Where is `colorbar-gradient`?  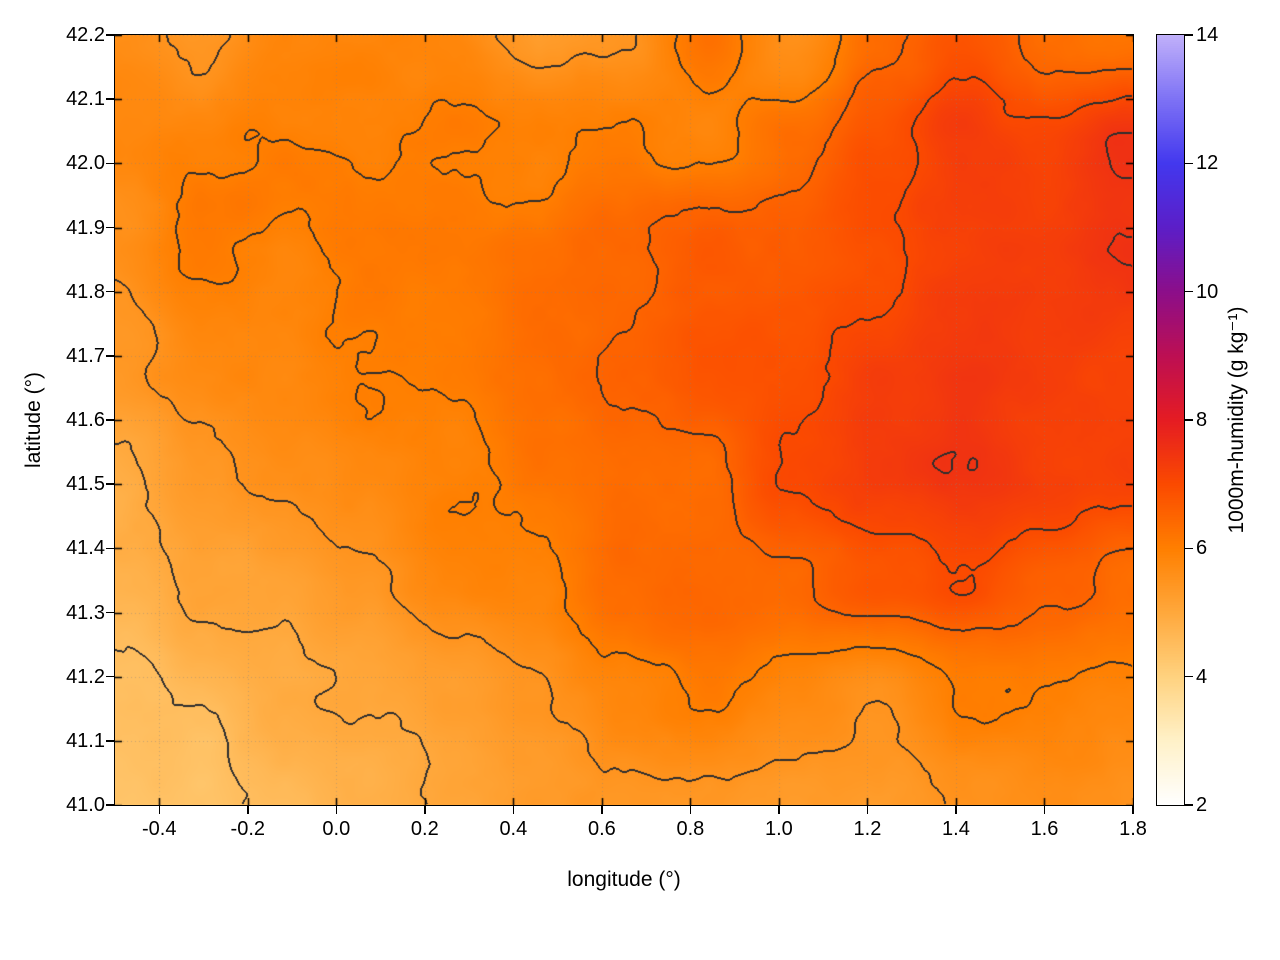
colorbar-gradient is located at coordinates (1170, 420).